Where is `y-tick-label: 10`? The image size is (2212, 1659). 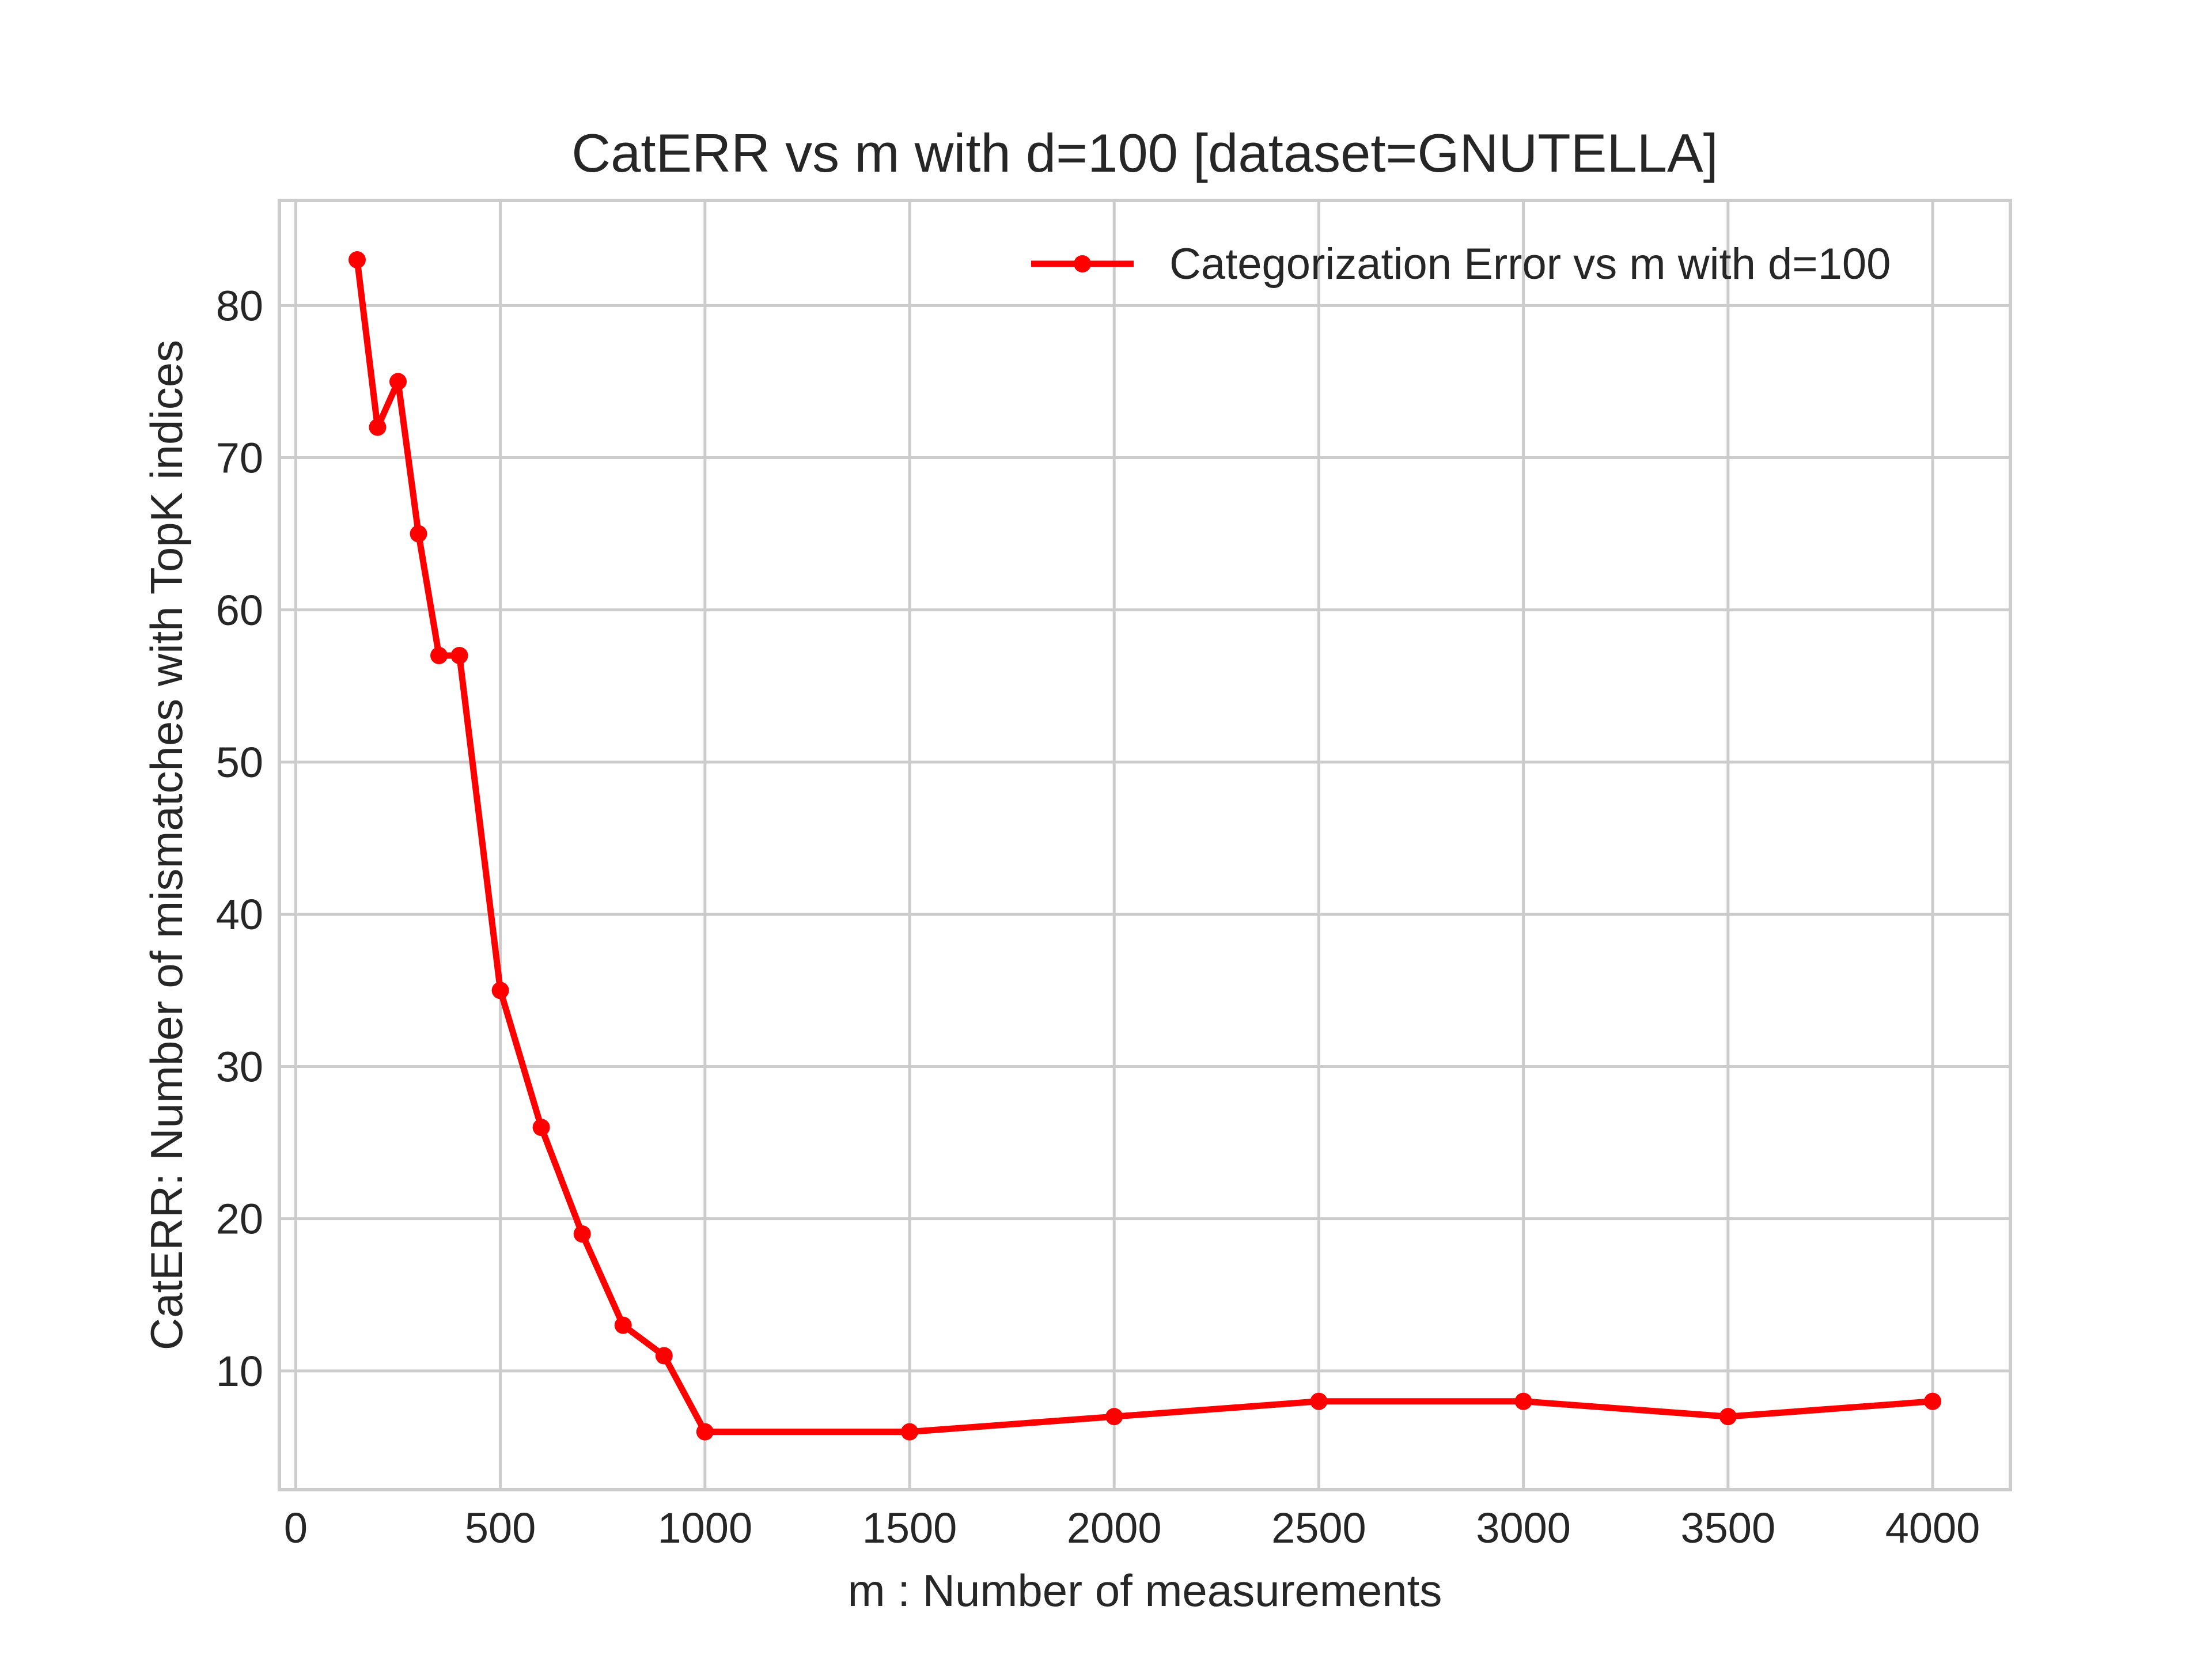
y-tick-label: 10 is located at coordinates (239, 1371).